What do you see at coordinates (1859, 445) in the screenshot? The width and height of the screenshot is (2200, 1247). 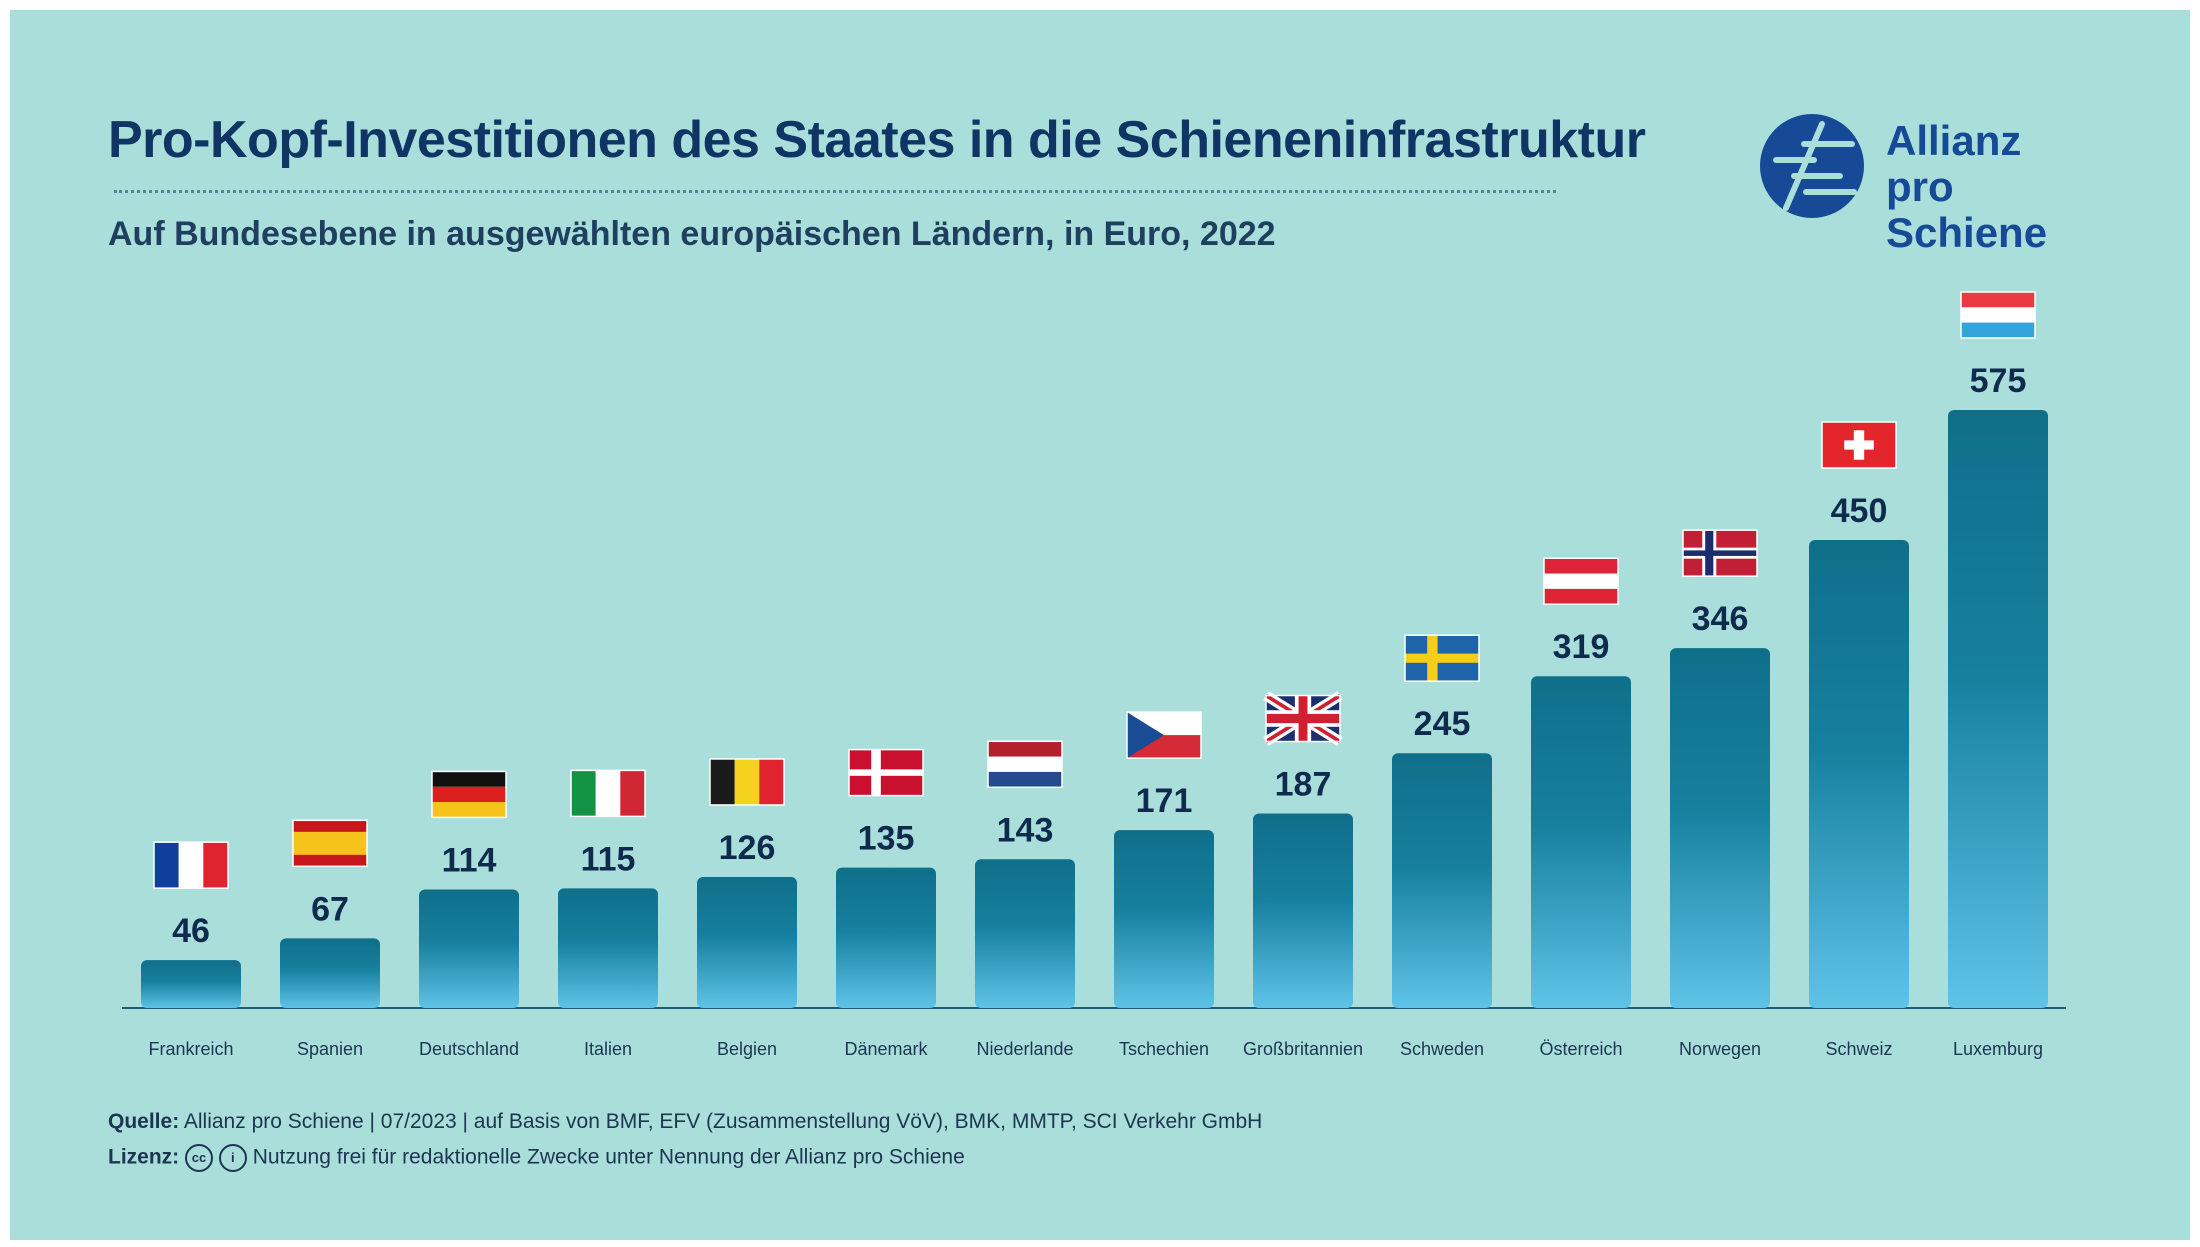 I see `flag-ch-icon` at bounding box center [1859, 445].